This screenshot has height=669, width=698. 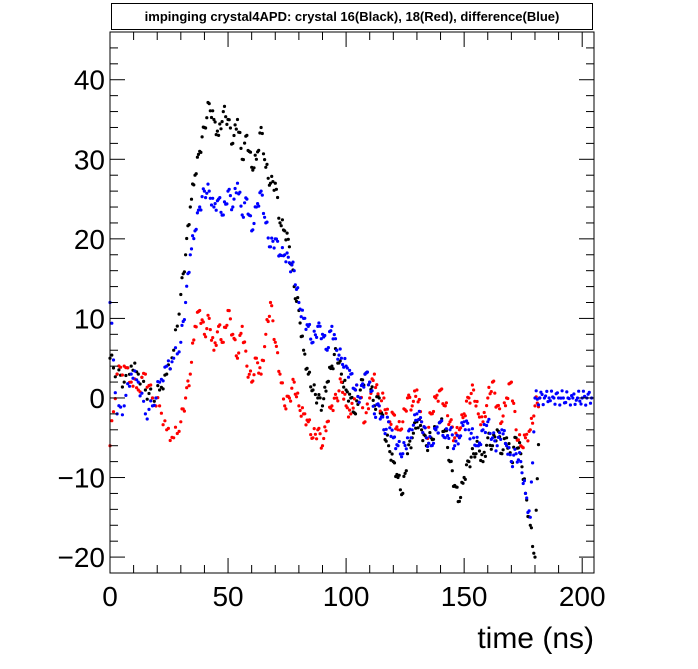 I want to click on x-tick-label: 0, so click(x=110, y=596).